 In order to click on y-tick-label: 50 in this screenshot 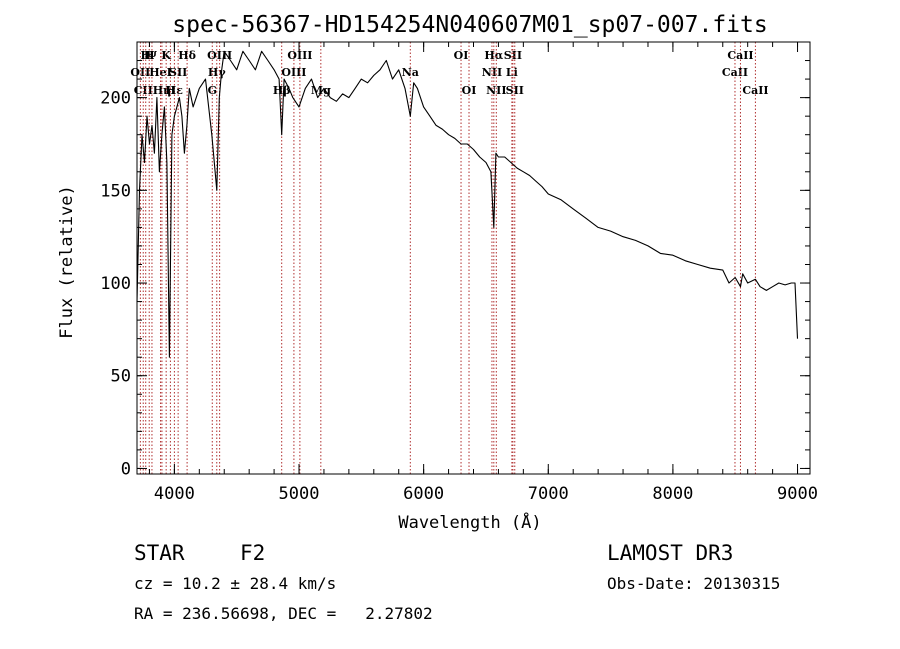, I will do `click(121, 377)`.